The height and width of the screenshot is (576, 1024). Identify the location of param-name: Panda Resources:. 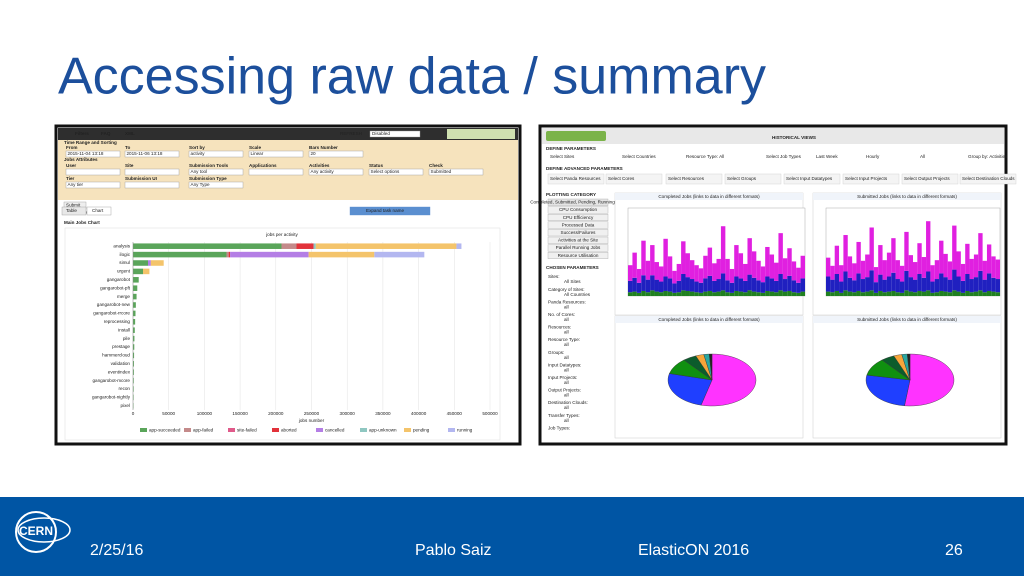
(567, 301).